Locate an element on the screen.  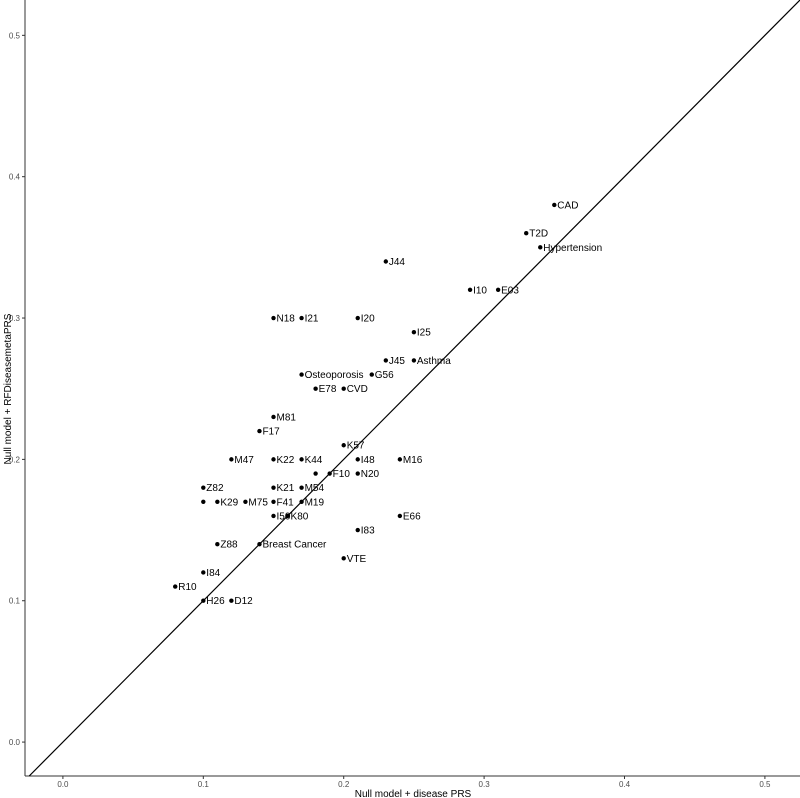
point-label: F17 is located at coordinates (271, 432).